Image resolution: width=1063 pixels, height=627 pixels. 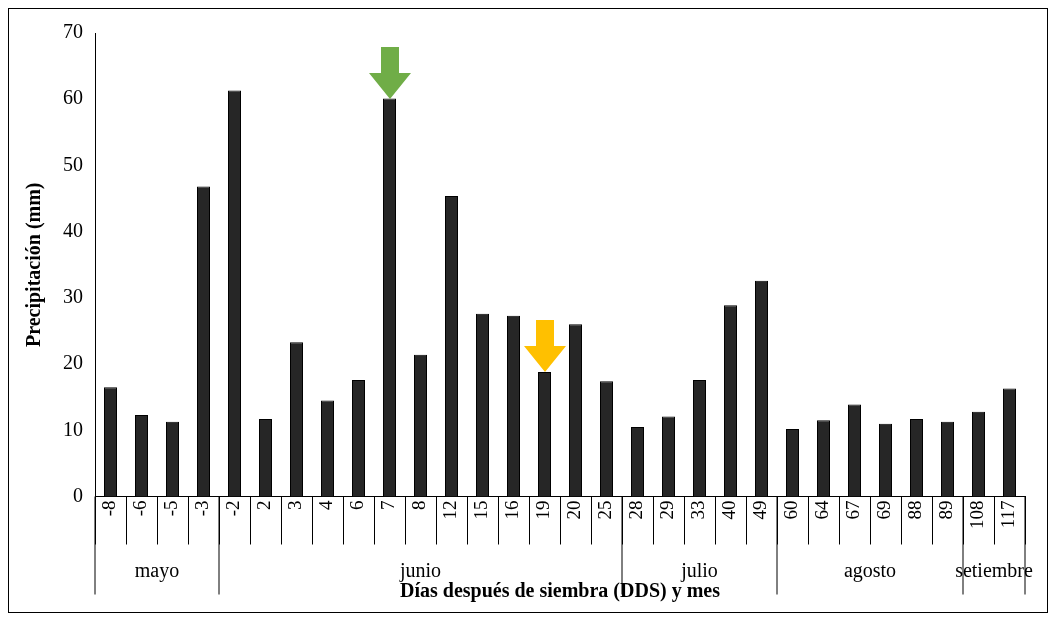 What do you see at coordinates (73, 428) in the screenshot?
I see `y-tick-label: 10` at bounding box center [73, 428].